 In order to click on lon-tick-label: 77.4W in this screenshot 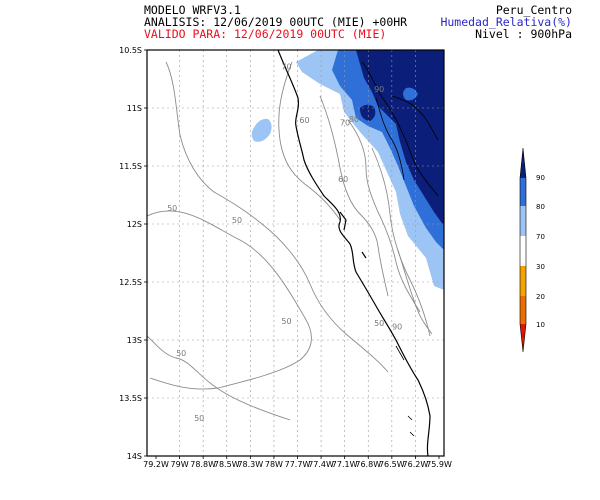, I will do `click(321, 464)`.